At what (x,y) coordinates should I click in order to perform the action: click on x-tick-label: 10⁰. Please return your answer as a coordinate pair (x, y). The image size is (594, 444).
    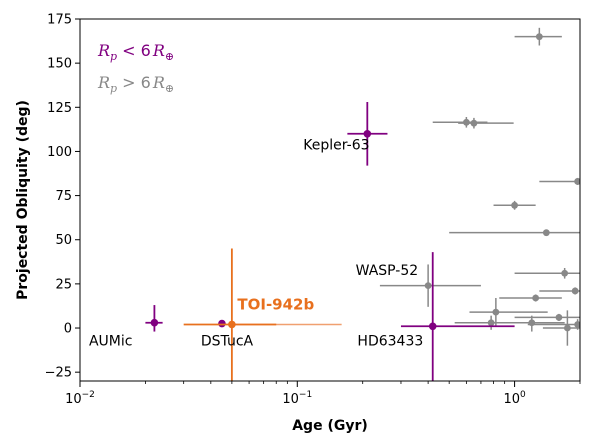
    Looking at the image, I should click on (514, 398).